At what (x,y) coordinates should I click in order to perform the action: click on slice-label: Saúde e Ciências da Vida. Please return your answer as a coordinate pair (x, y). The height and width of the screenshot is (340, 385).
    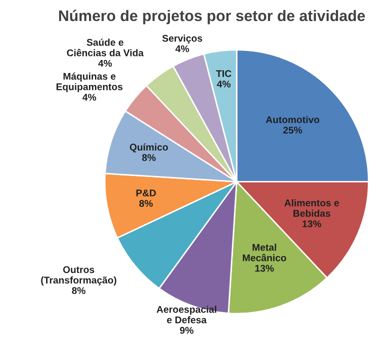
    Looking at the image, I should click on (105, 47).